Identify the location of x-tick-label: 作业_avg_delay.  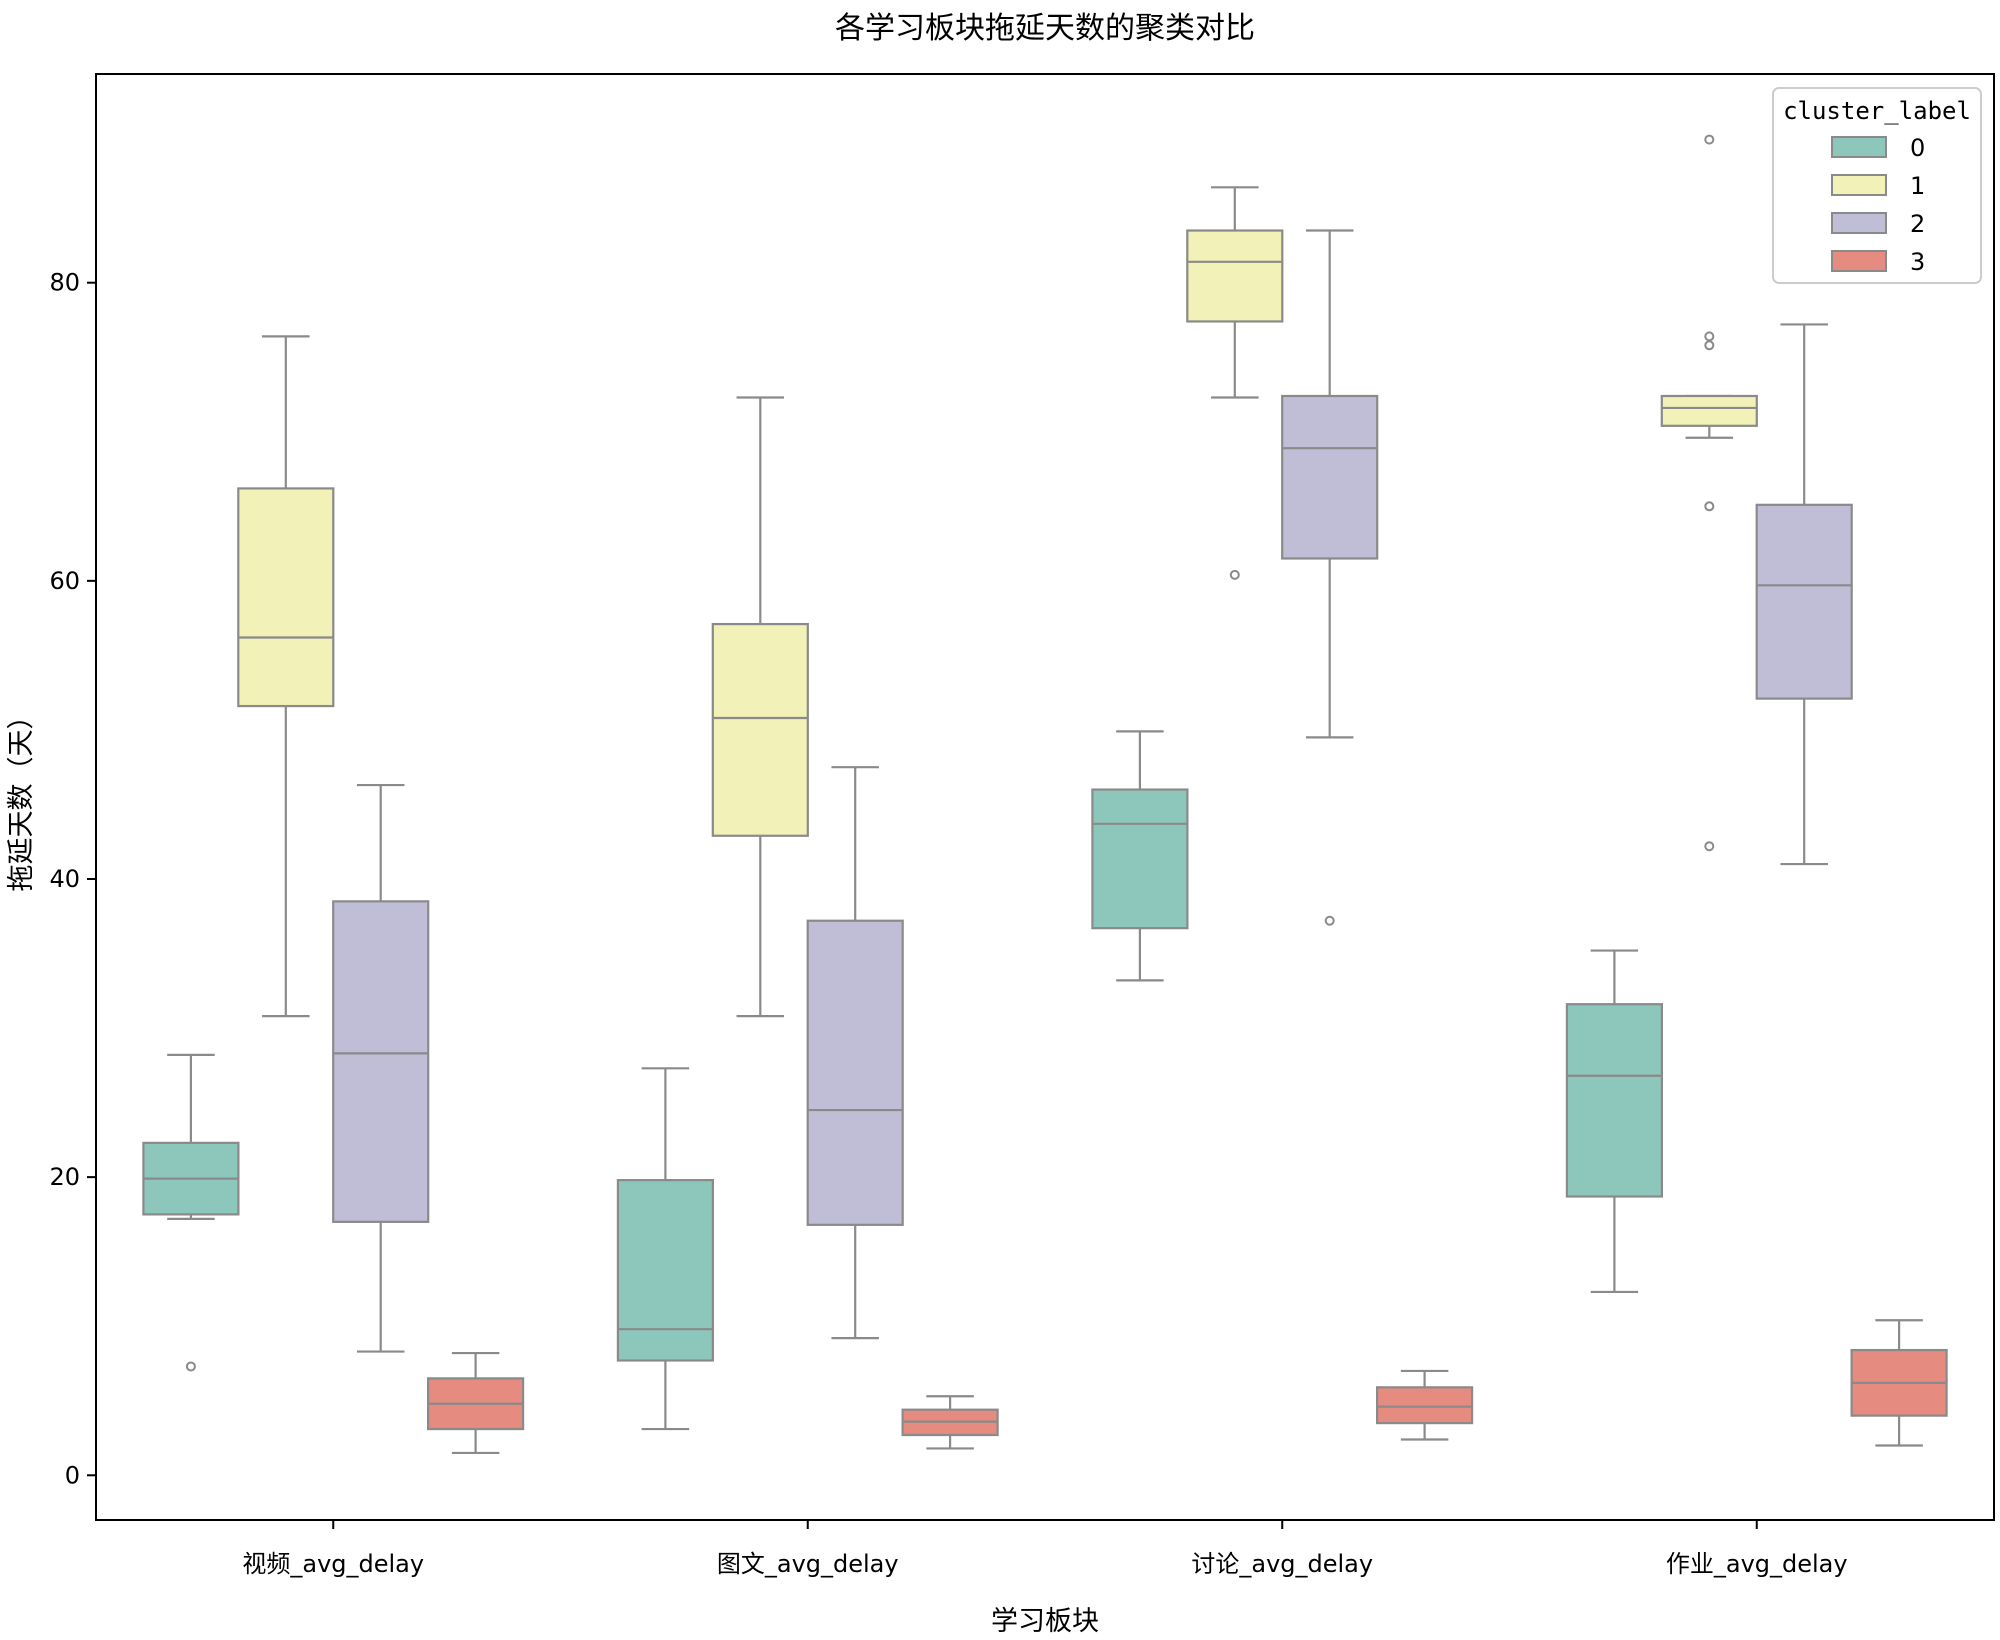
(1757, 1564).